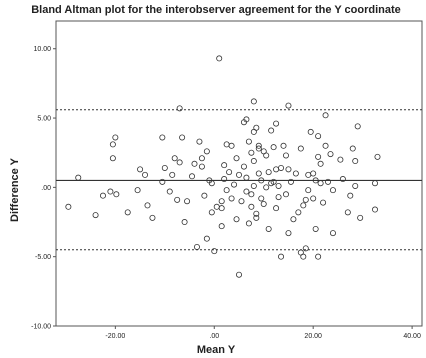 This screenshot has width=426, height=358. I want to click on x-axis-ticks: -20.00 .00 20.00 40.00, so click(263, 333).